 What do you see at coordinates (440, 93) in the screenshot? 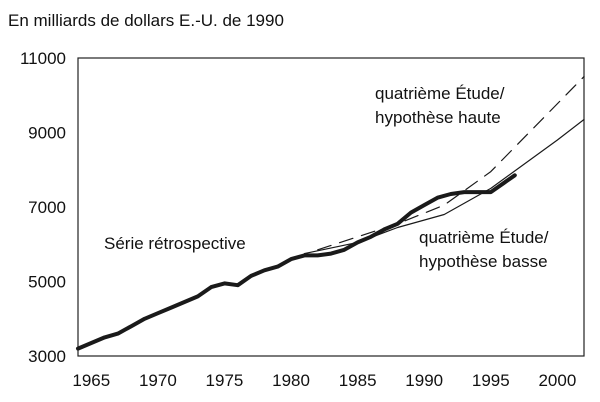
I see `label-high-1: quatrième Étude/` at bounding box center [440, 93].